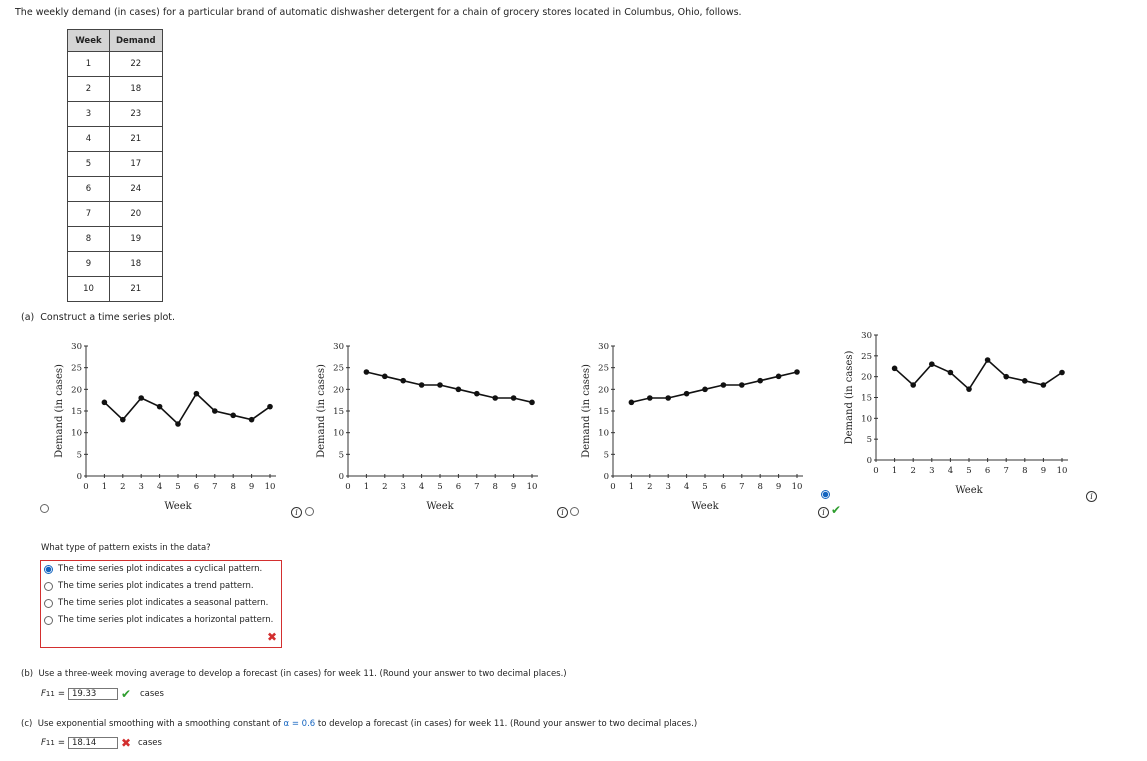  What do you see at coordinates (969, 490) in the screenshot?
I see `x-axis-label: Week` at bounding box center [969, 490].